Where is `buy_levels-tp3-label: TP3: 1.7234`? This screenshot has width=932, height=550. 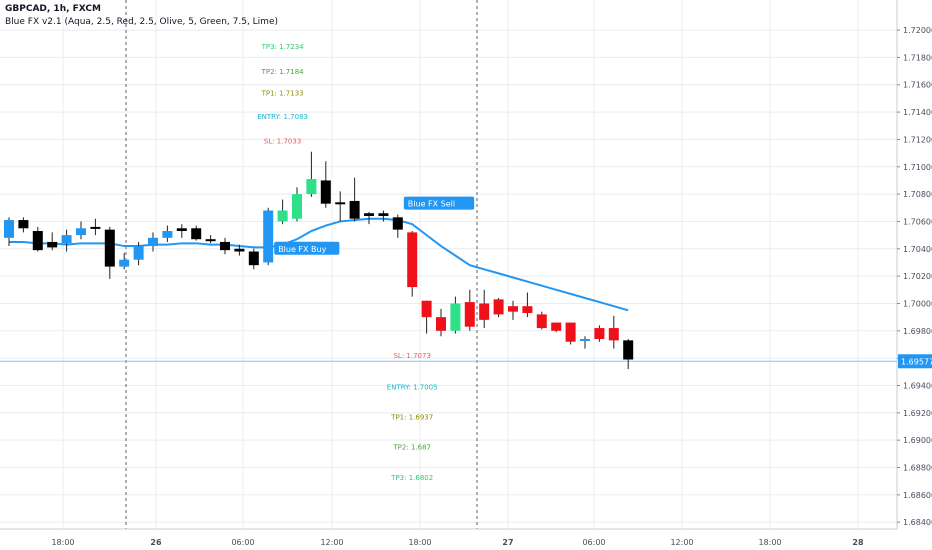
buy_levels-tp3-label: TP3: 1.7234 is located at coordinates (283, 47).